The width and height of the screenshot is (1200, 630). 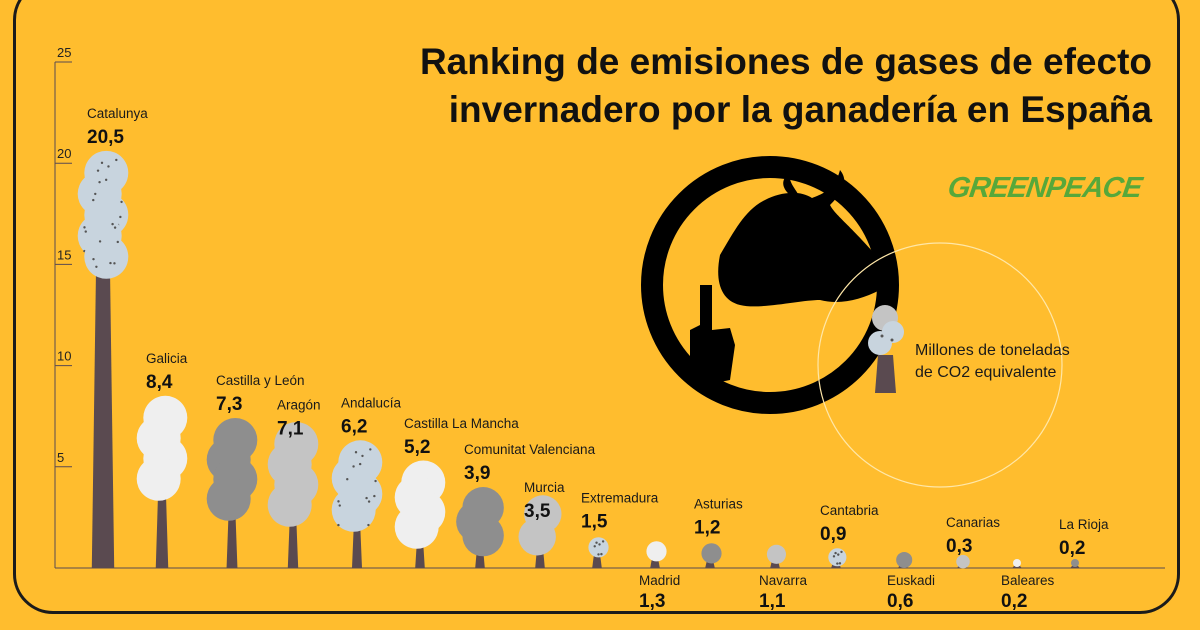 What do you see at coordinates (785, 61) in the screenshot?
I see `title-line-1: Ranking de emisiones de gases de efecto` at bounding box center [785, 61].